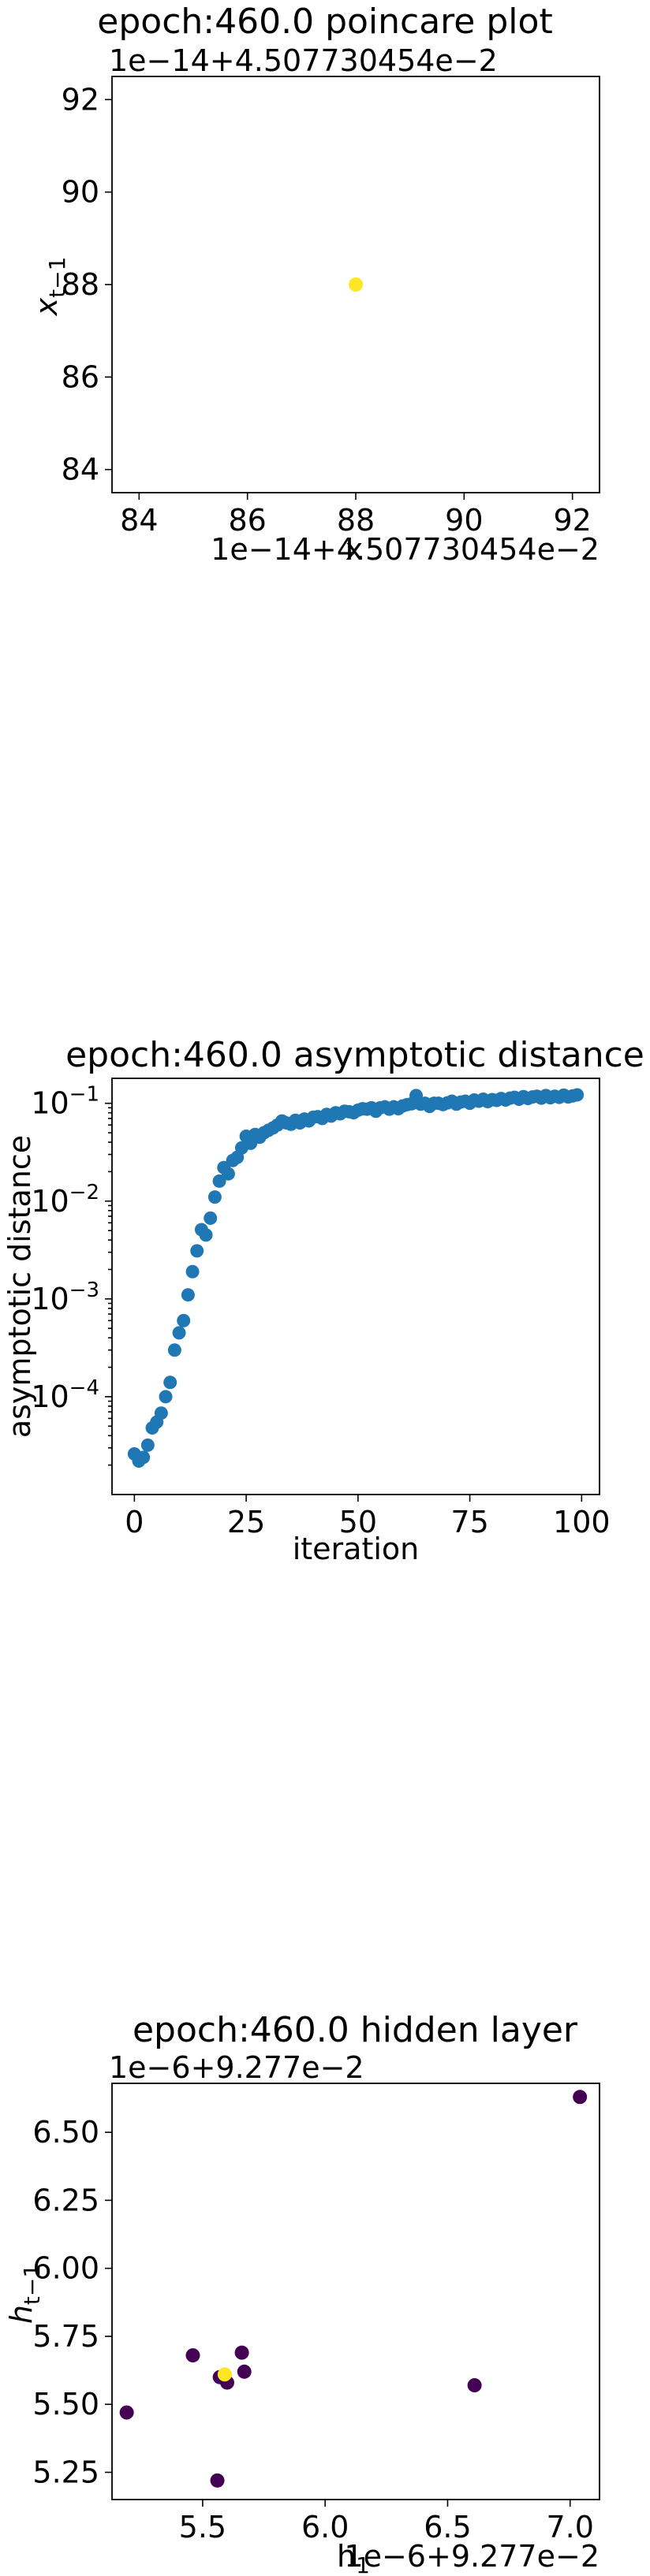 Image resolution: width=650 pixels, height=2576 pixels. Describe the element at coordinates (464, 520) in the screenshot. I see `x-tick-label: 90` at that location.